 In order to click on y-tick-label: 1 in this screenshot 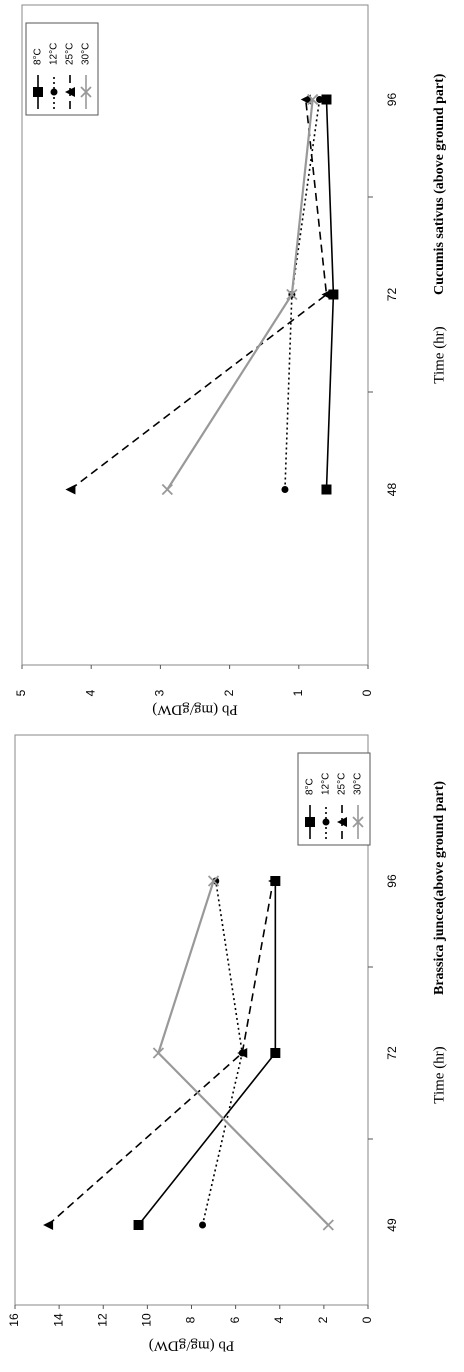, I will do `click(298, 692)`.